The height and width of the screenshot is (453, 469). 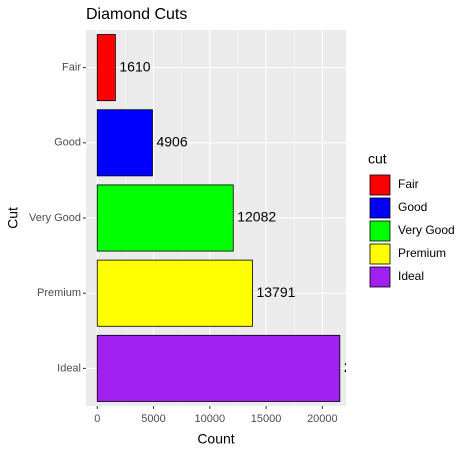 What do you see at coordinates (377, 159) in the screenshot?
I see `legend-title: cut` at bounding box center [377, 159].